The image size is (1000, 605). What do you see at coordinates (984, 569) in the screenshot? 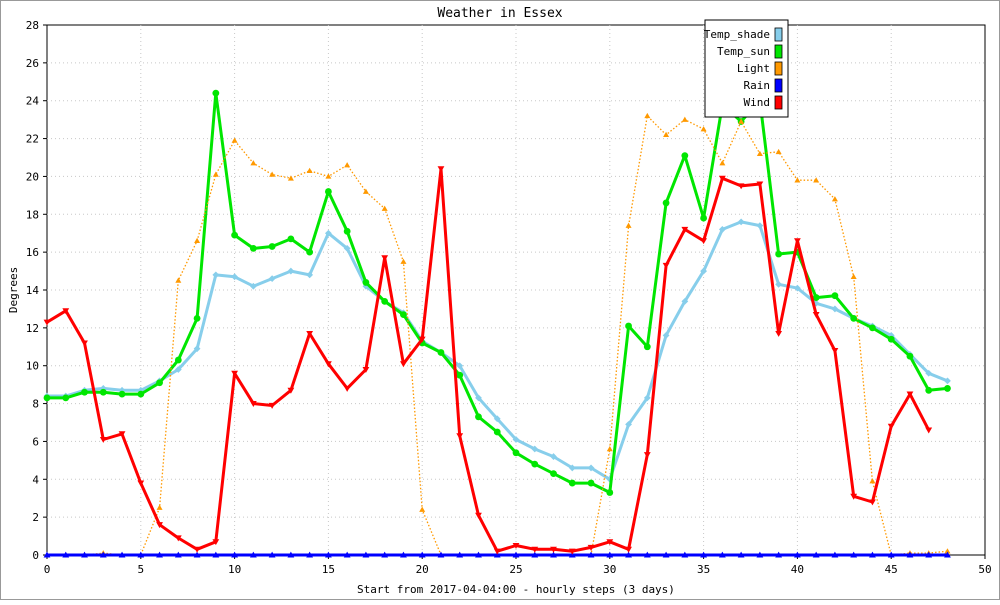
I see `x-tick-label: 50` at bounding box center [984, 569].